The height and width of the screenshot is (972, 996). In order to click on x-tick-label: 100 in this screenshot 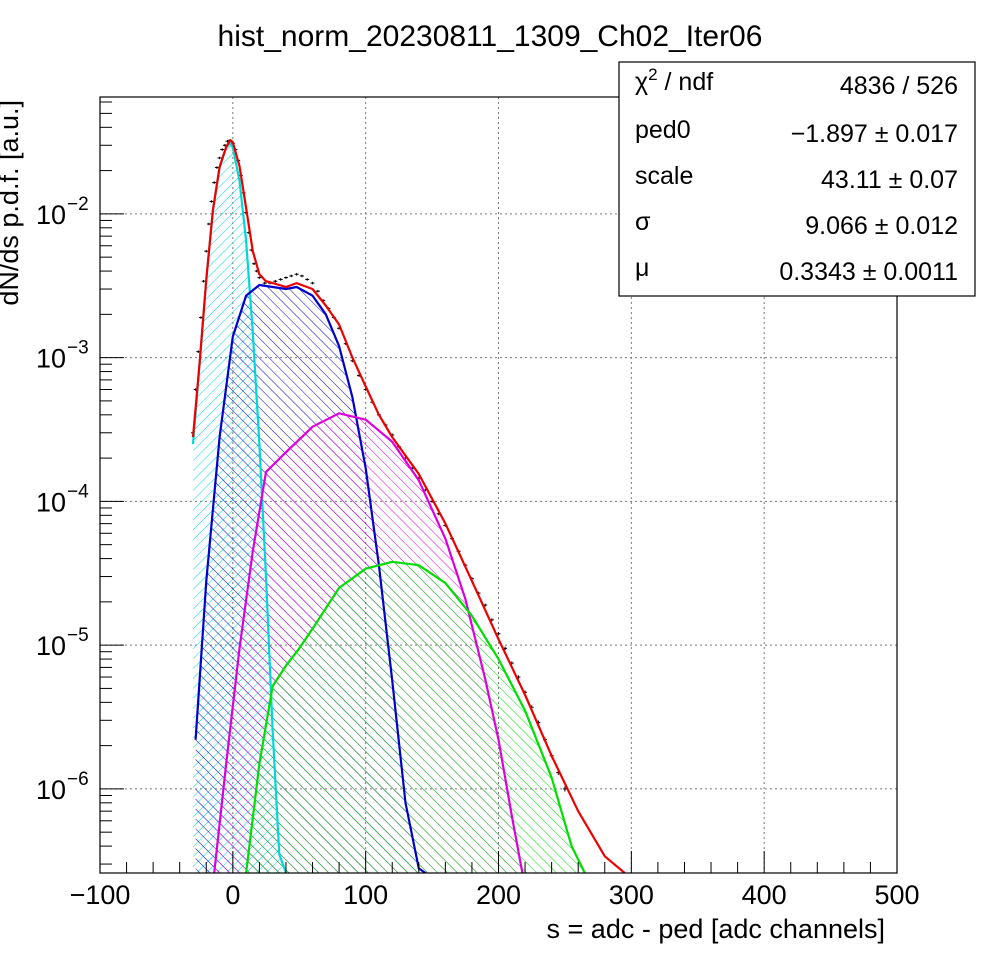, I will do `click(365, 895)`.